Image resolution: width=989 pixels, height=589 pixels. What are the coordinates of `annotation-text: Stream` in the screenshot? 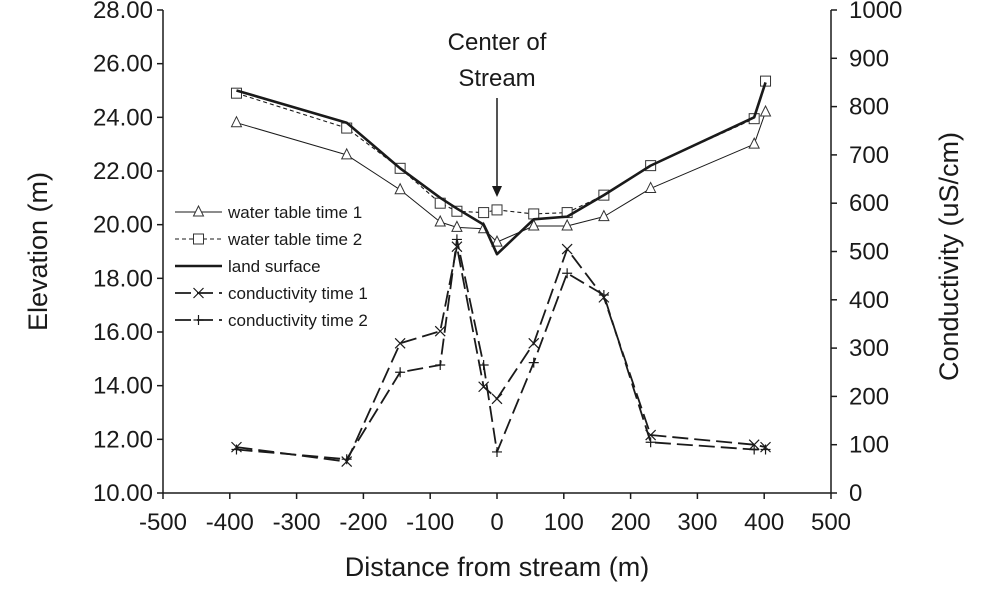 It's located at (496, 78).